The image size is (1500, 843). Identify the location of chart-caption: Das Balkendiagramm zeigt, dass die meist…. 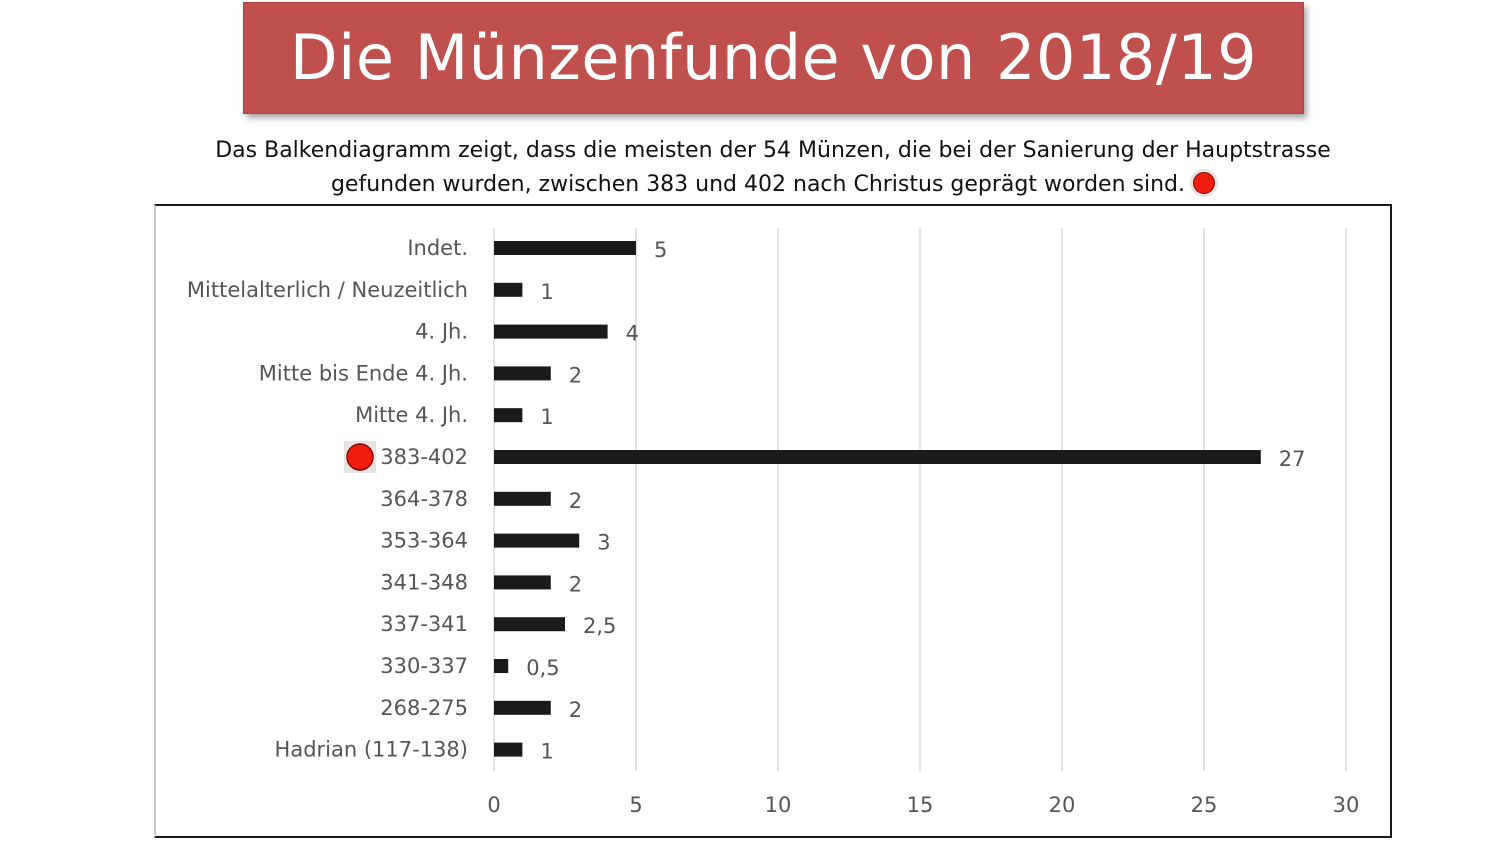
(773, 168).